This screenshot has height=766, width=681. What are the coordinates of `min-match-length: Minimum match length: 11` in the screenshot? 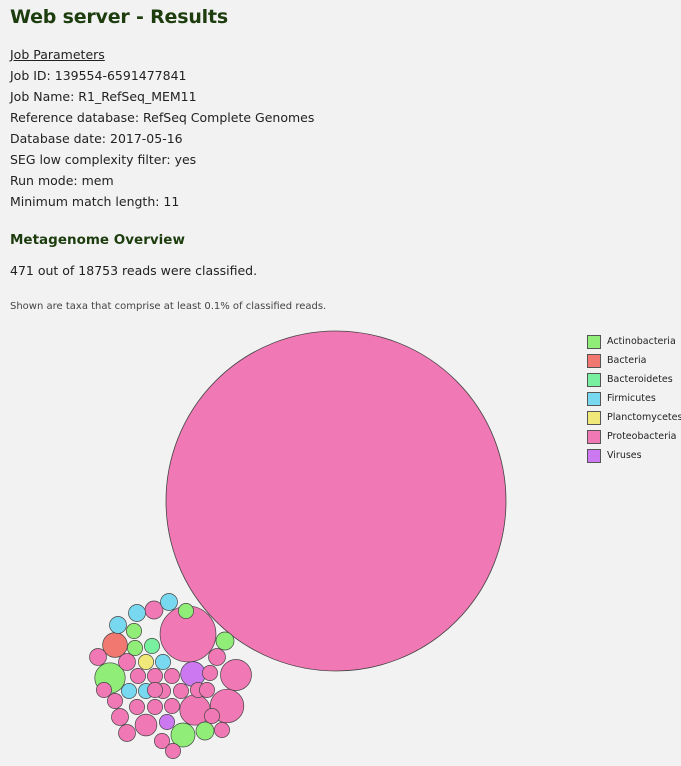 It's located at (95, 201).